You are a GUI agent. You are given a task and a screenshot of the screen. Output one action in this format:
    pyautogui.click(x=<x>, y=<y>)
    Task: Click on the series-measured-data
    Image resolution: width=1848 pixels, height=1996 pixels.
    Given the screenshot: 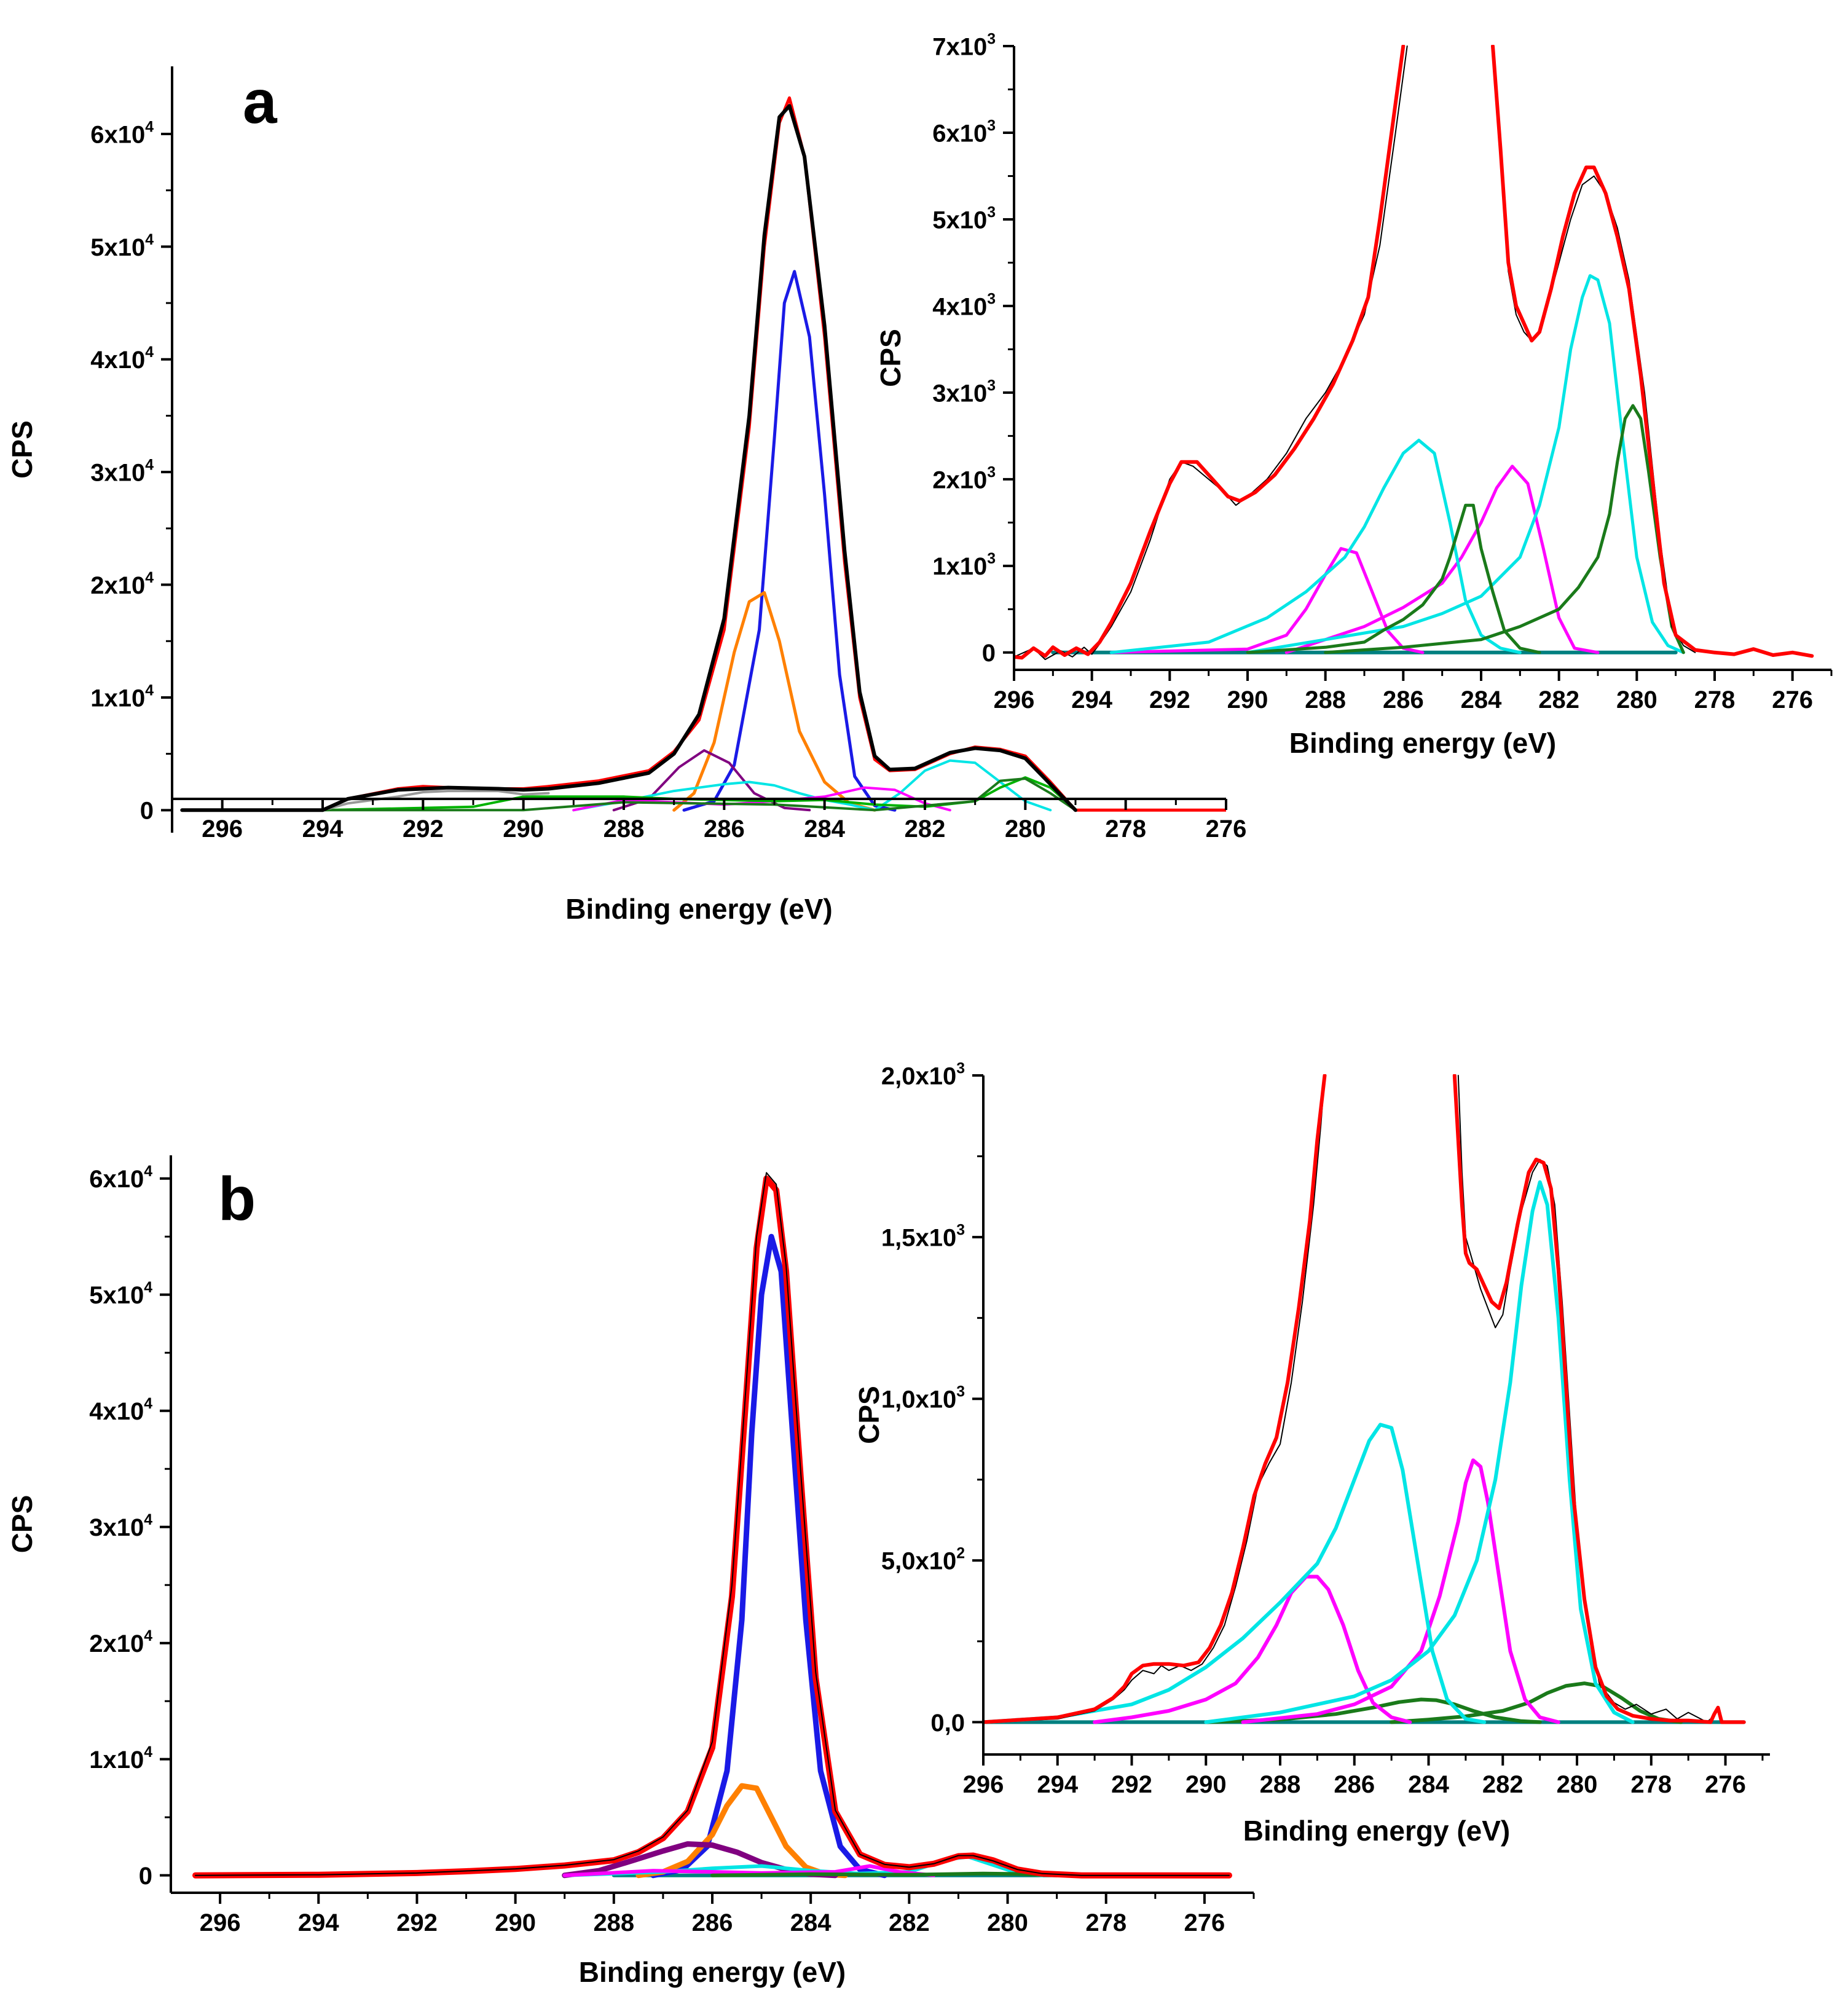 What is the action you would take?
    pyautogui.click(x=1154, y=1399)
    